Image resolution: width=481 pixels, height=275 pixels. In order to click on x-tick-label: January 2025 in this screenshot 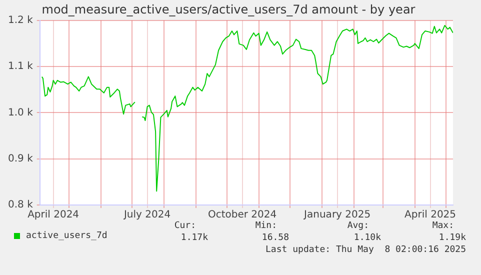, I will do `click(337, 215)`.